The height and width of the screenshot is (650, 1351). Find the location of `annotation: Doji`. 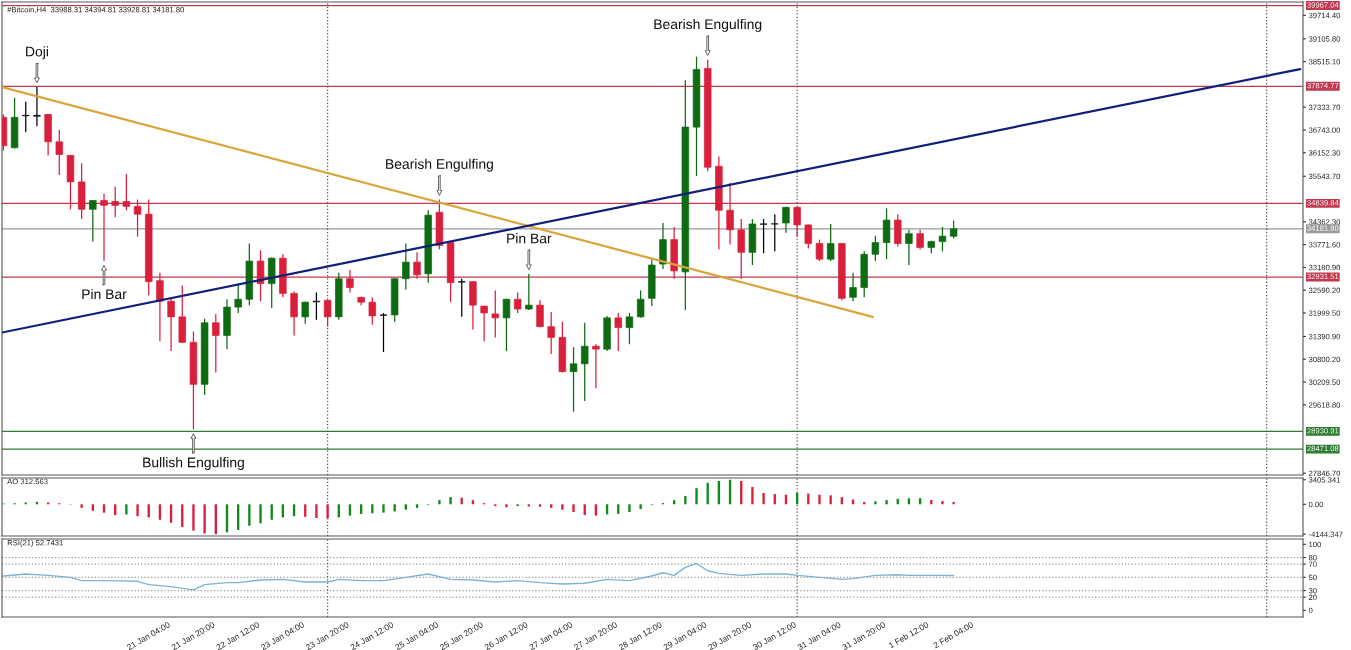

annotation: Doji is located at coordinates (37, 53).